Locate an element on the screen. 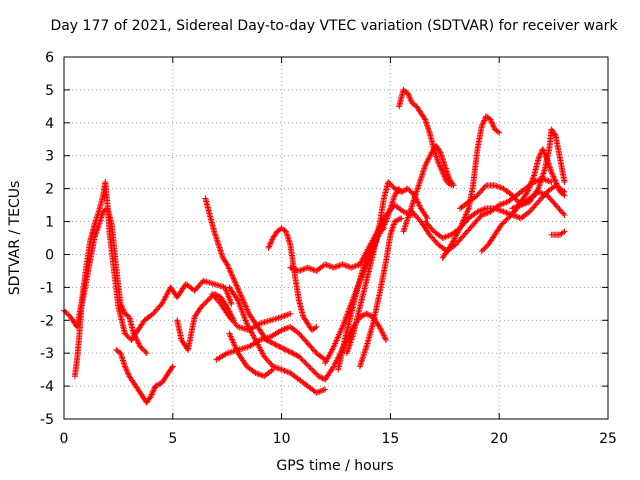 The width and height of the screenshot is (640, 480). series-24-markers is located at coordinates (558, 233).